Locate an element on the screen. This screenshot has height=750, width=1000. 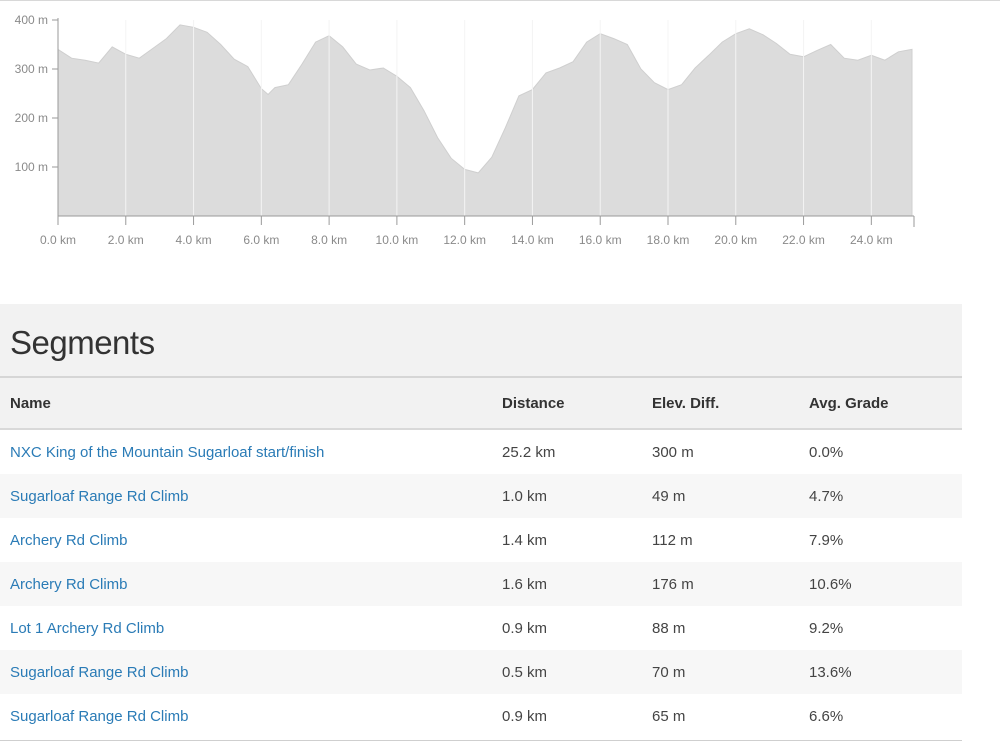
x-tick-label: 22.0 km is located at coordinates (803, 240).